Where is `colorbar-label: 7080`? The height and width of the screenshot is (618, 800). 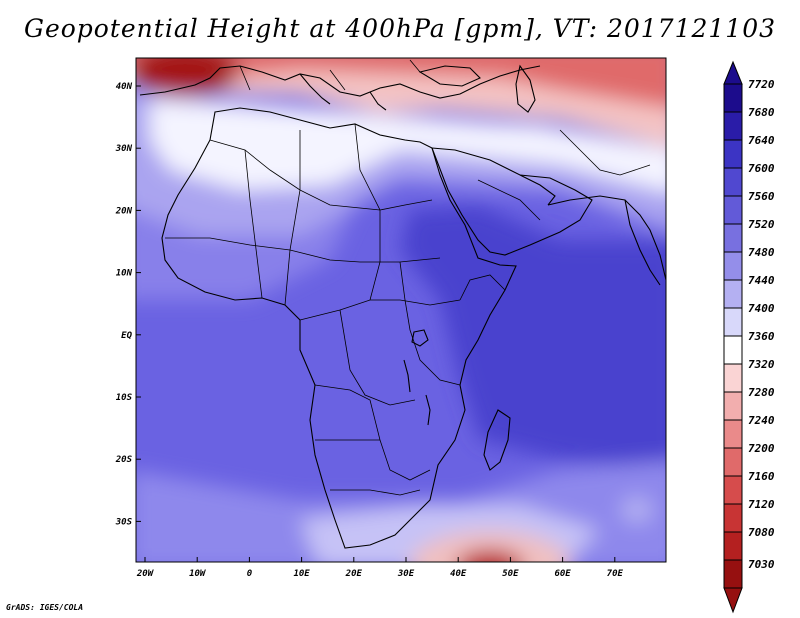
colorbar-label: 7080 is located at coordinates (761, 532).